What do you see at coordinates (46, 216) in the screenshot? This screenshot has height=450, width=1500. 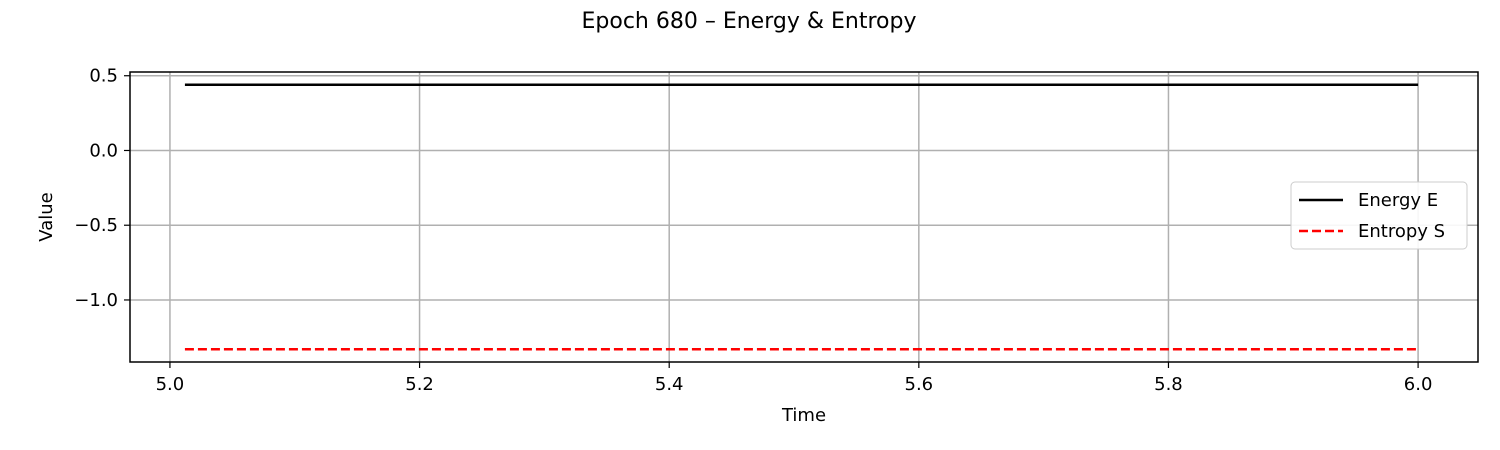 I see `y-axis-title: Value` at bounding box center [46, 216].